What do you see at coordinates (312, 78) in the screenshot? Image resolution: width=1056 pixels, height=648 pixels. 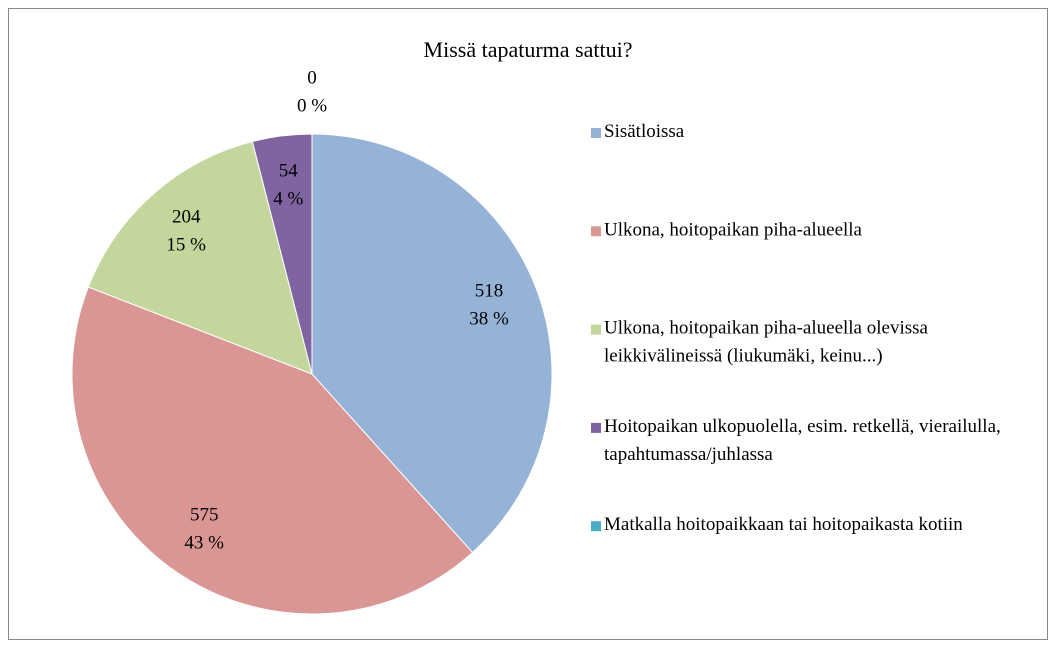 I see `value-label: 0` at bounding box center [312, 78].